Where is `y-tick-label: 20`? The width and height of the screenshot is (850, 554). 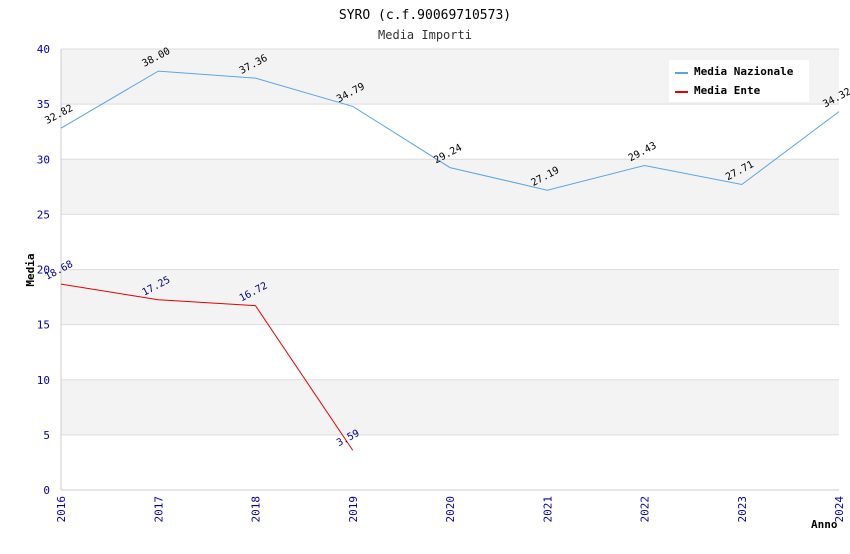
y-tick-label: 20 is located at coordinates (43, 270).